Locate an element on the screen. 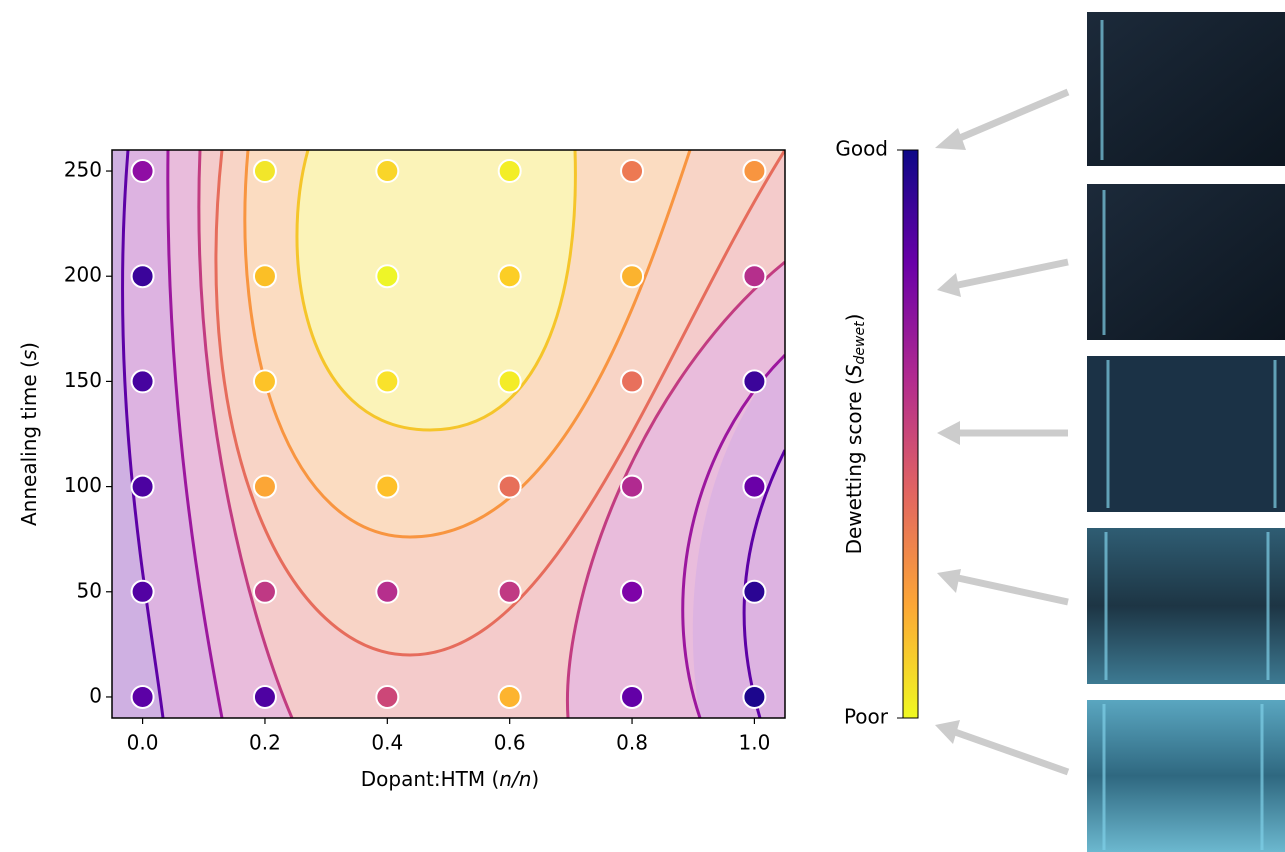 The width and height of the screenshot is (1285, 852). y-tick-label: 100 is located at coordinates (83, 485).